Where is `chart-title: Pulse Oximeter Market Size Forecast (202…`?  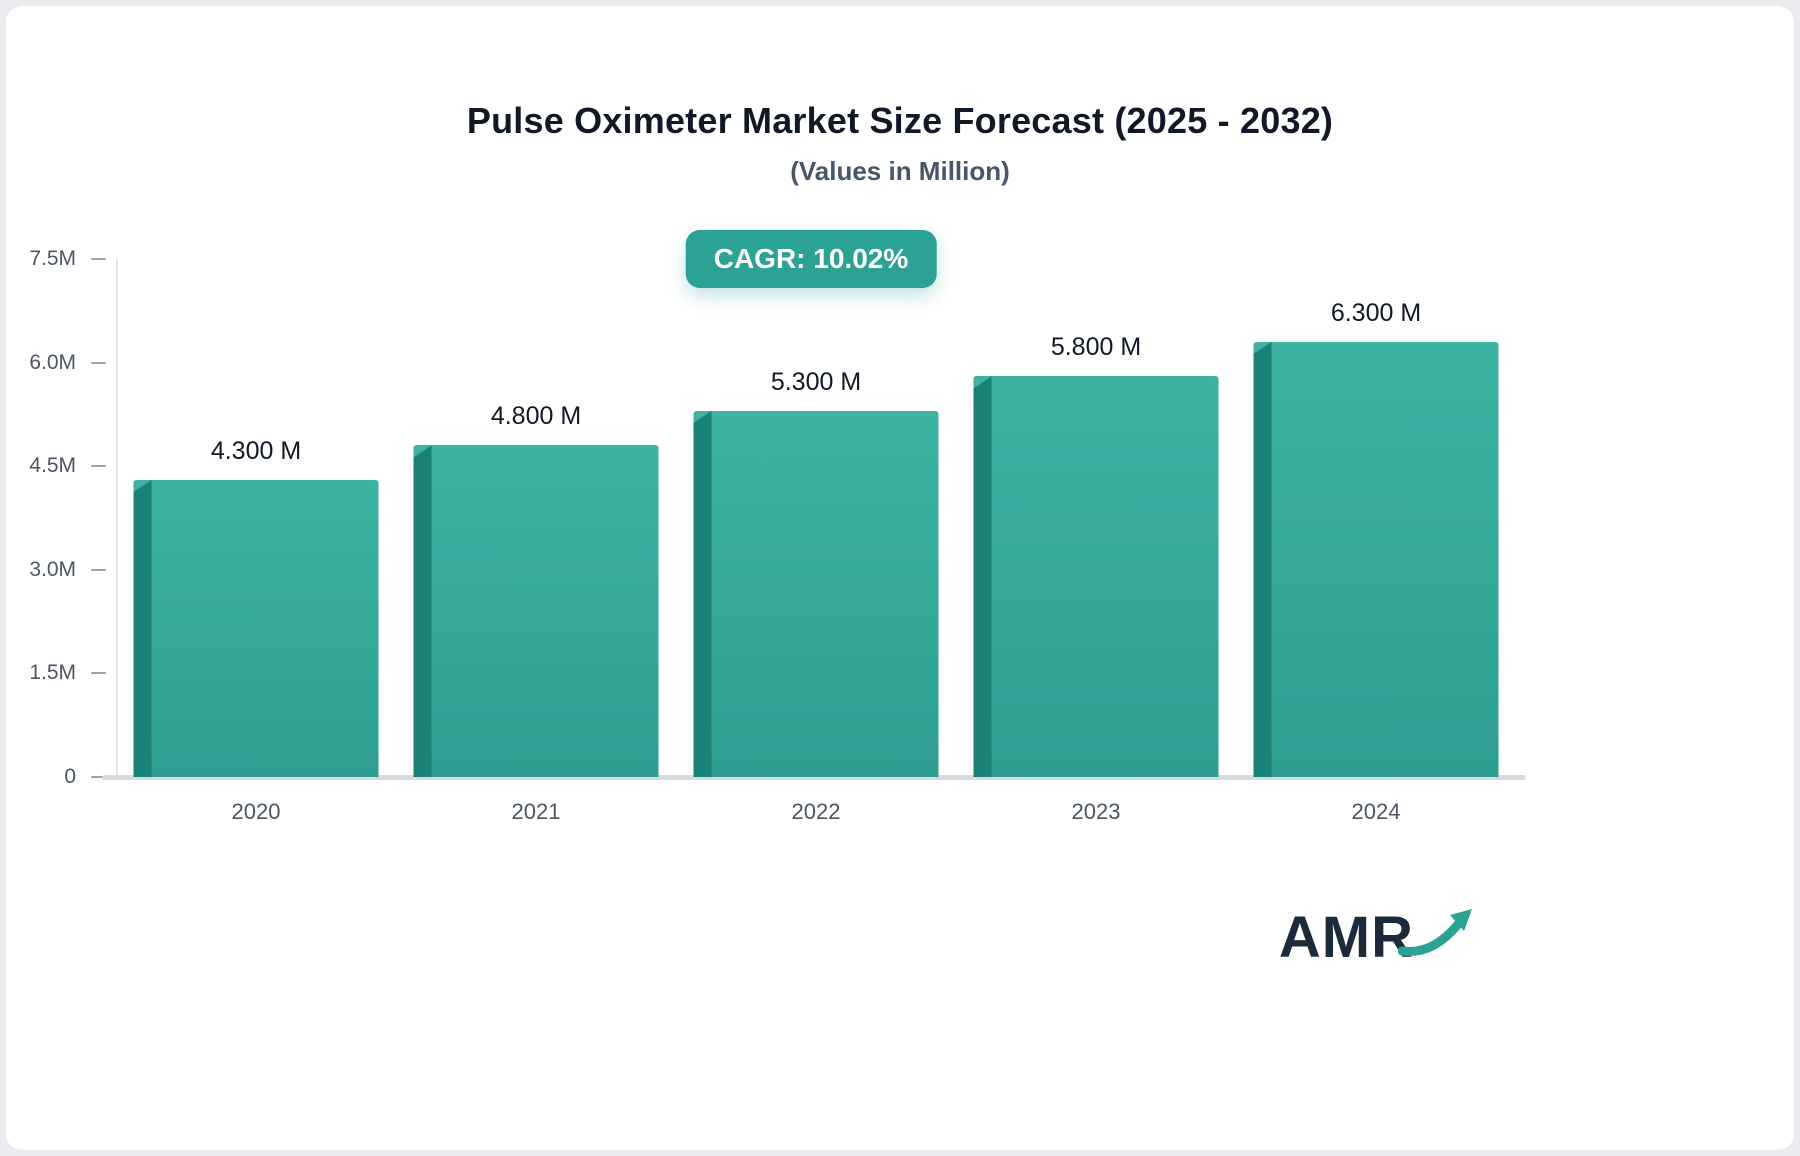 chart-title: Pulse Oximeter Market Size Forecast (202… is located at coordinates (900, 120).